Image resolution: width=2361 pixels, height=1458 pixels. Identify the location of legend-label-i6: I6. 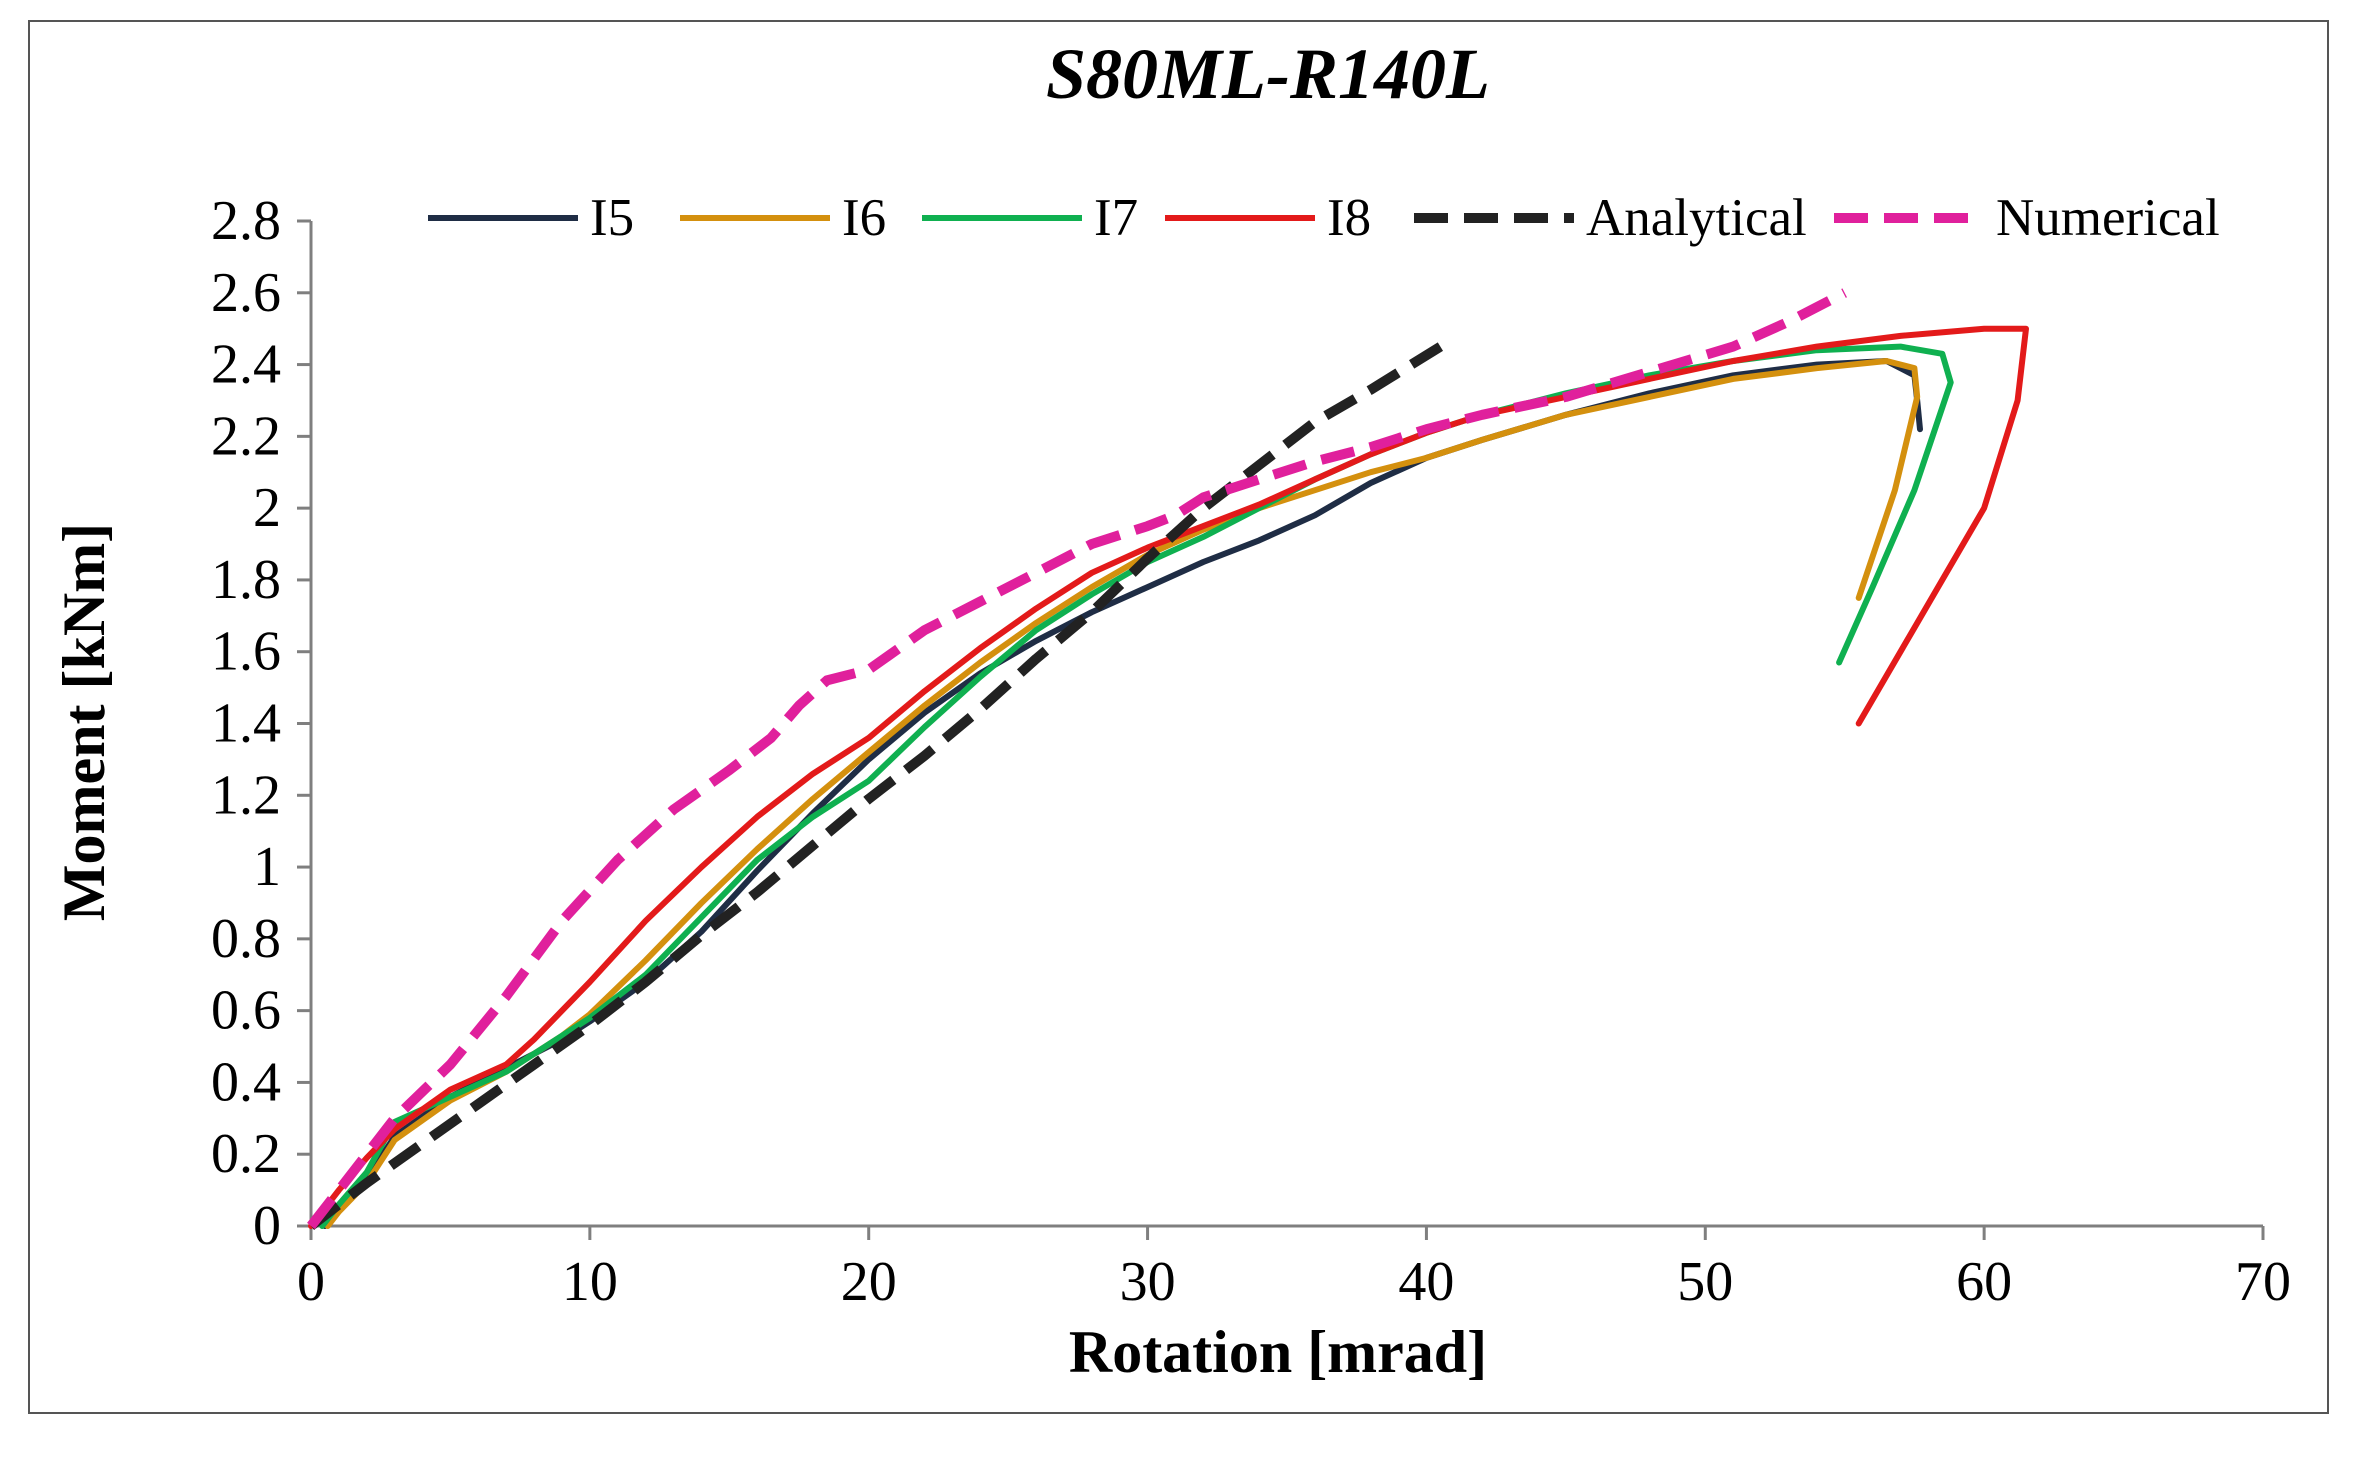
(864, 218).